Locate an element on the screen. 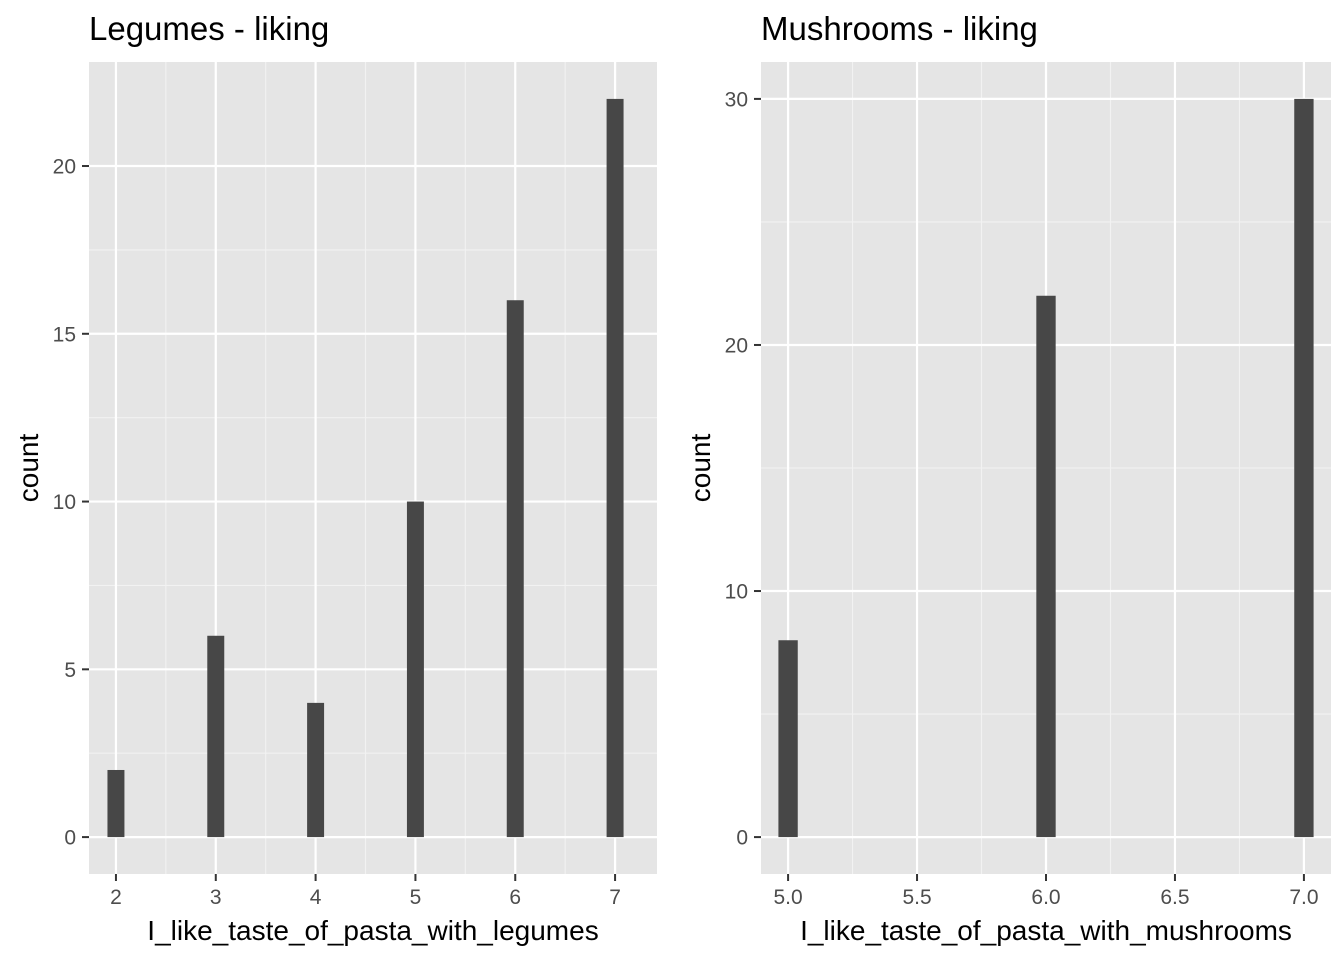 This screenshot has width=1344, height=960. mushrooms-x-axis-title: I_like_taste_of_pasta_with_mushrooms is located at coordinates (1046, 930).